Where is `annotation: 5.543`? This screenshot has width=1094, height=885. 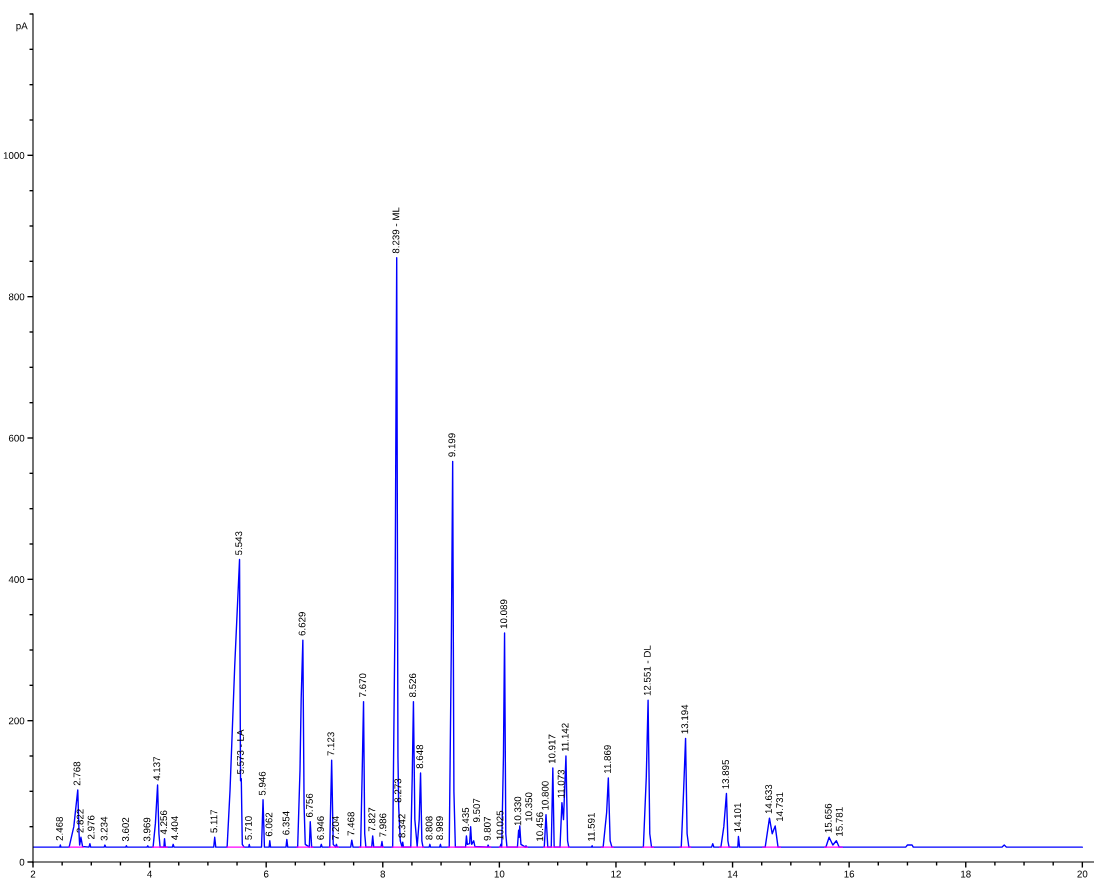 annotation: 5.543 is located at coordinates (239, 543).